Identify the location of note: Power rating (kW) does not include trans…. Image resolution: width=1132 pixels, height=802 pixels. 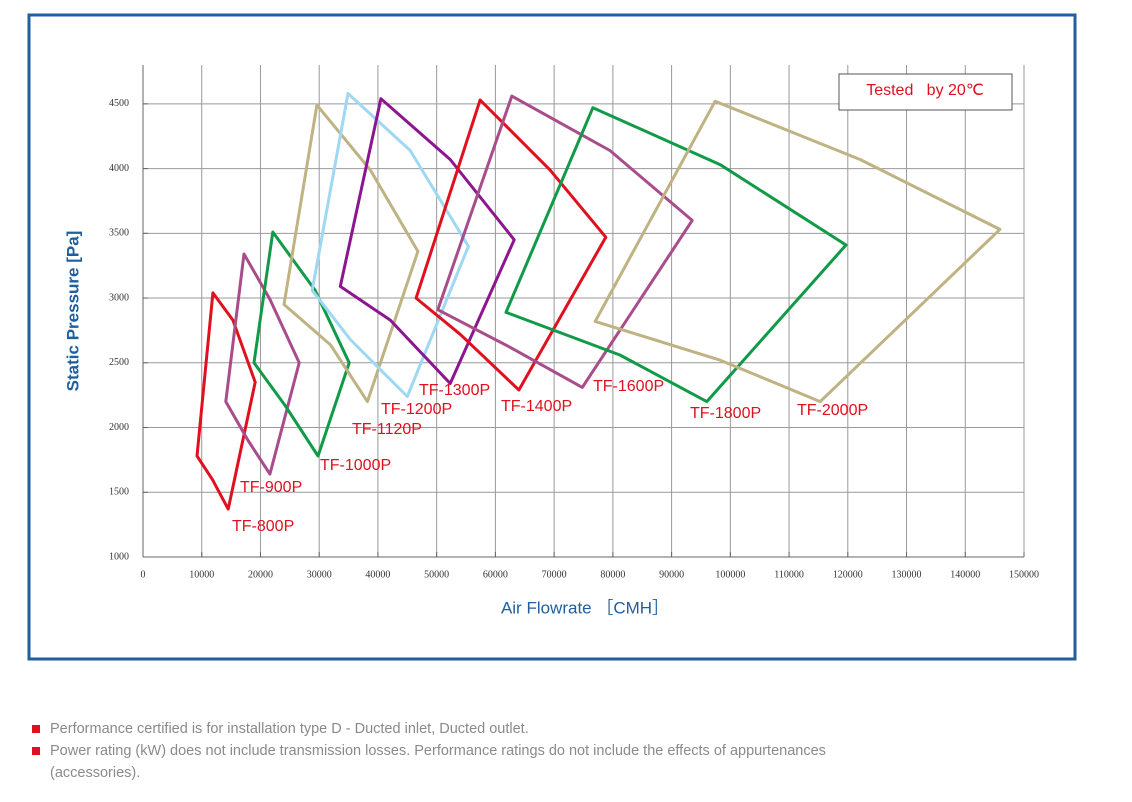
(472, 762).